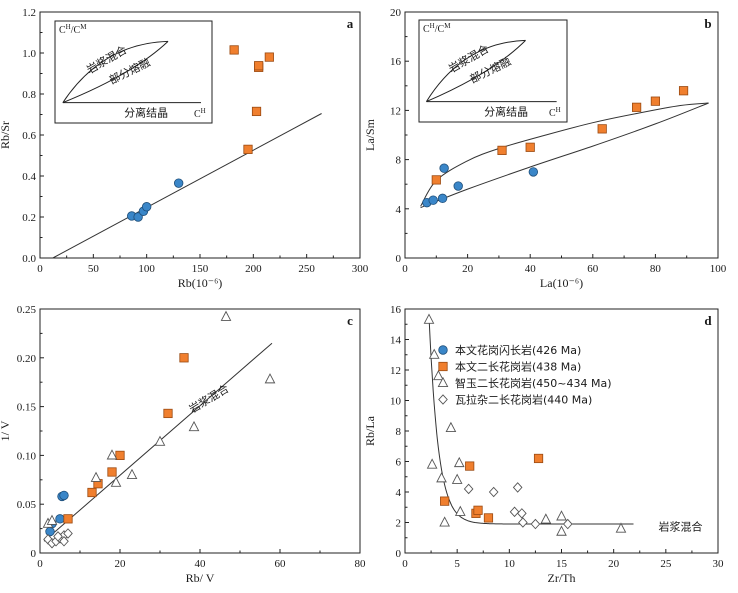  Describe the element at coordinates (121, 564) in the screenshot. I see `x-tick-label: 20` at that location.